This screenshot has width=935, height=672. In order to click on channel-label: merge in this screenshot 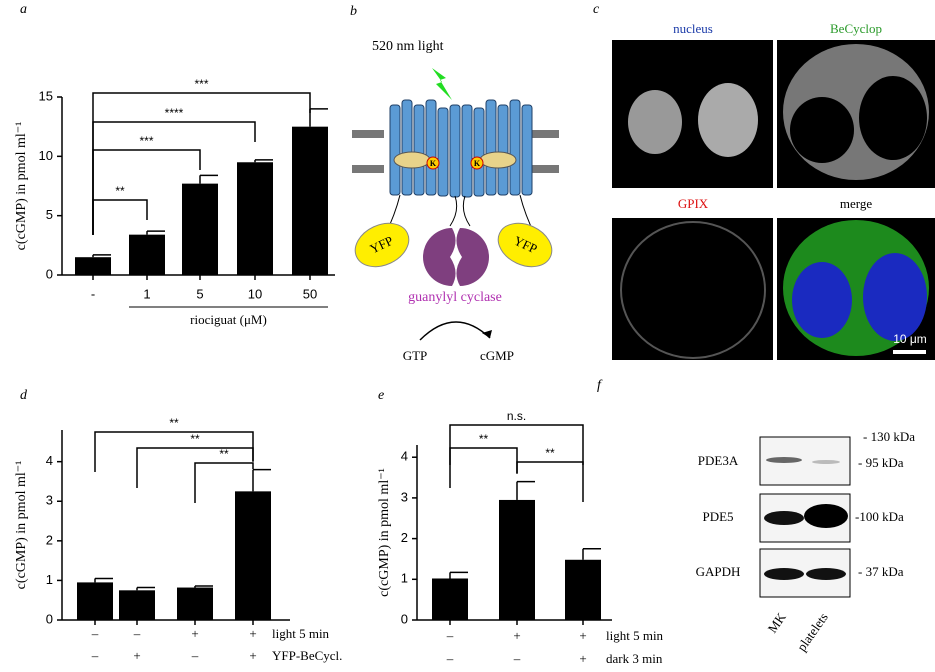, I will do `click(856, 203)`.